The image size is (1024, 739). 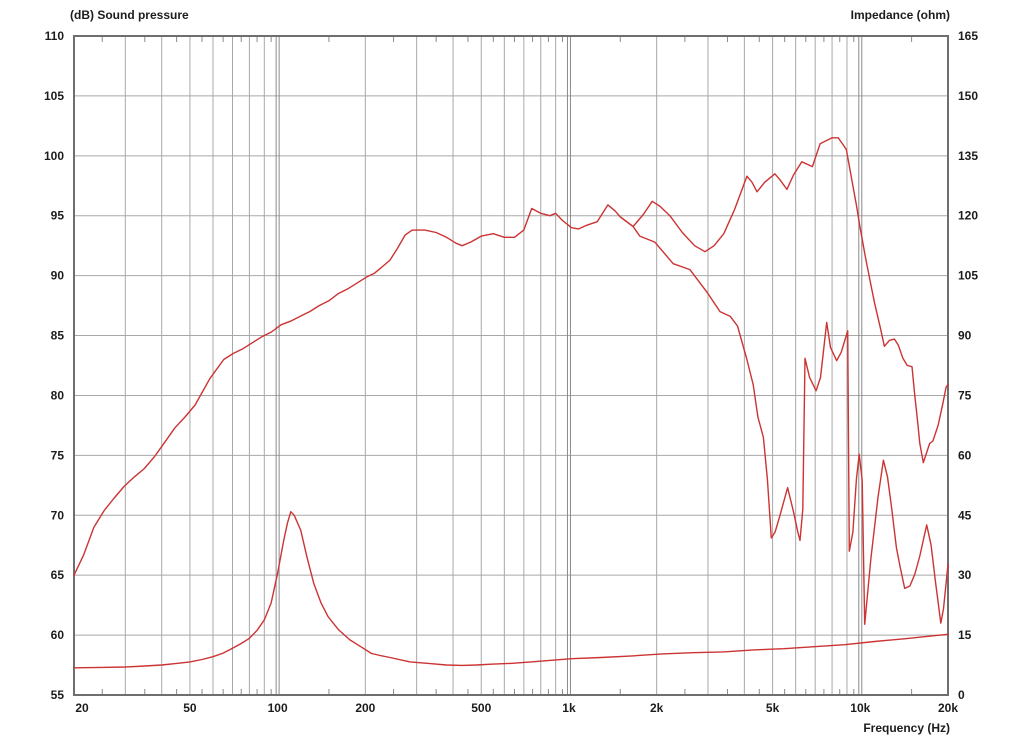 I want to click on x-tick-label: 20, so click(x=82, y=708).